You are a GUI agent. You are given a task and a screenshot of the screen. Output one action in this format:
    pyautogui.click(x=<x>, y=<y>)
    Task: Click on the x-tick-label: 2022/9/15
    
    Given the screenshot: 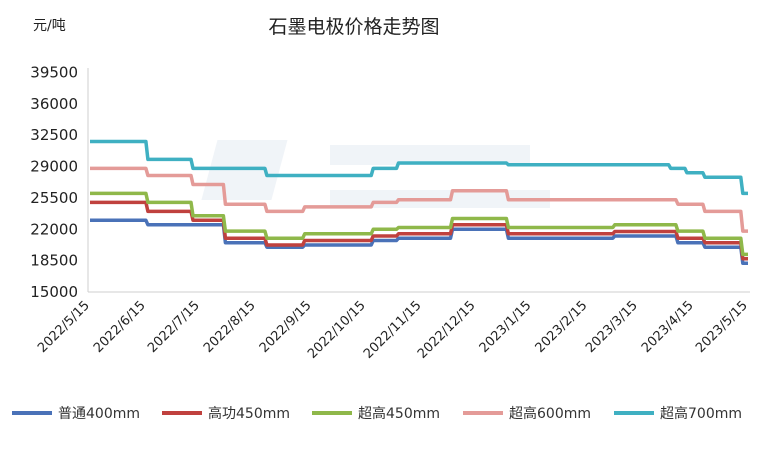 What is the action you would take?
    pyautogui.click(x=286, y=327)
    